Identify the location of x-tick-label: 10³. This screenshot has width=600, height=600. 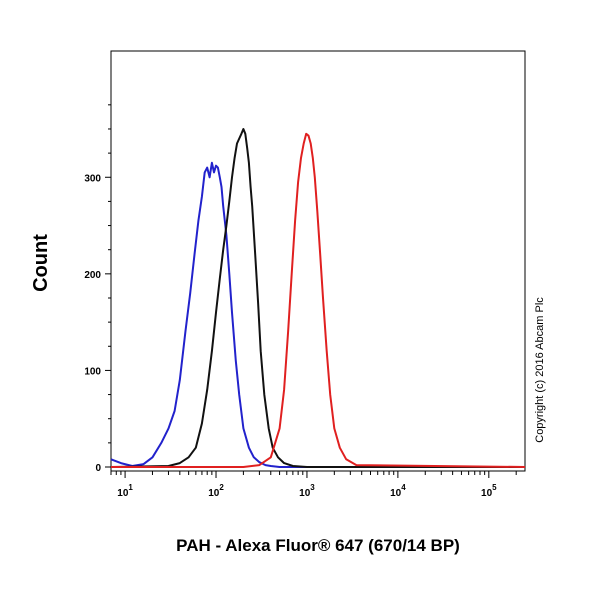
(307, 491).